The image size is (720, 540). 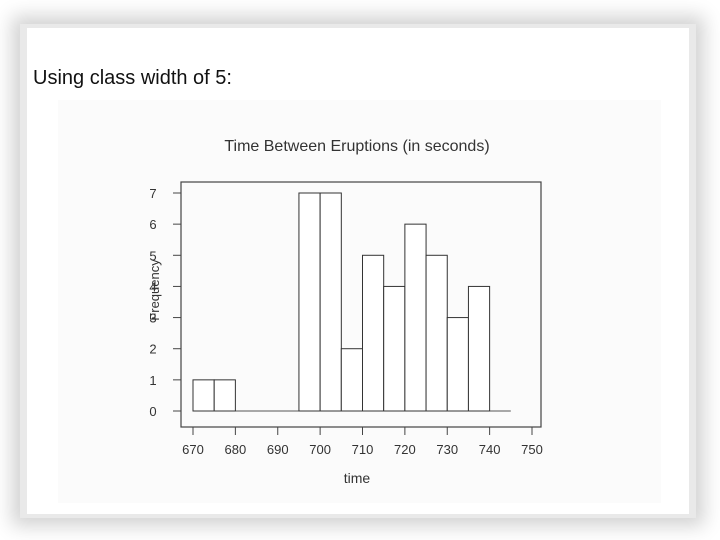 What do you see at coordinates (152, 286) in the screenshot?
I see `y-tick-label: 4` at bounding box center [152, 286].